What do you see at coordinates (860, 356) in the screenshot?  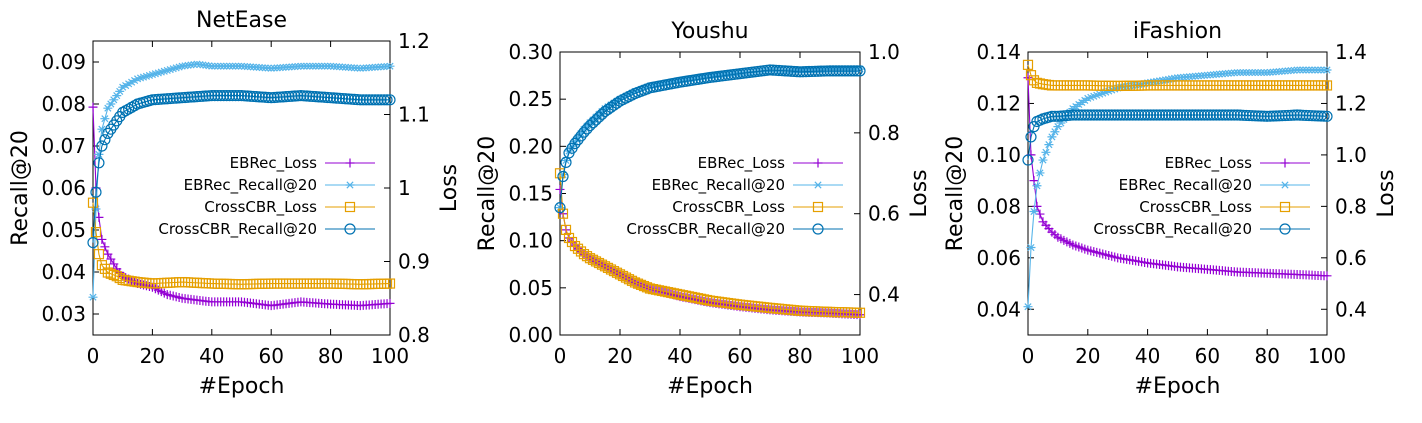 I see `x-tick-label: 100` at bounding box center [860, 356].